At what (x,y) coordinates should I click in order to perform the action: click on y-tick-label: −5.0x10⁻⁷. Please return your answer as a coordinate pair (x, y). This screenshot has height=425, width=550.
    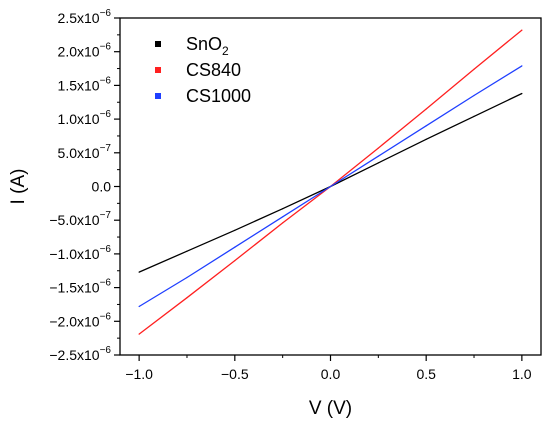
    Looking at the image, I should click on (80, 219).